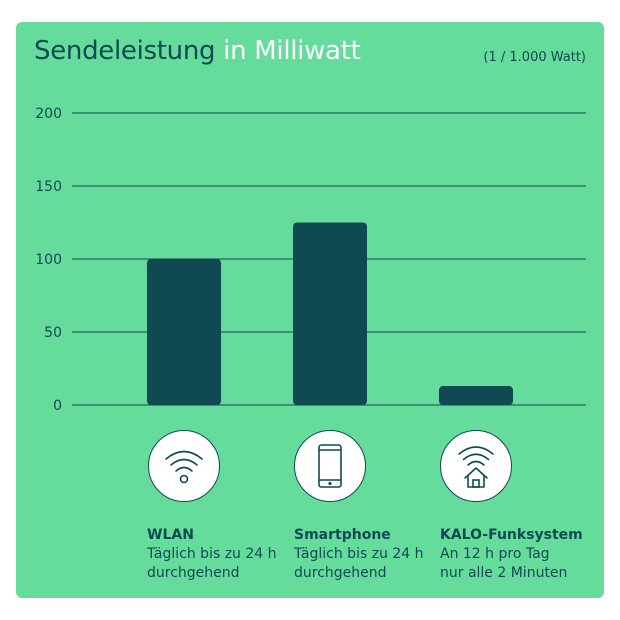 The image size is (620, 620). Describe the element at coordinates (330, 313) in the screenshot. I see `bar-smartphone` at that location.